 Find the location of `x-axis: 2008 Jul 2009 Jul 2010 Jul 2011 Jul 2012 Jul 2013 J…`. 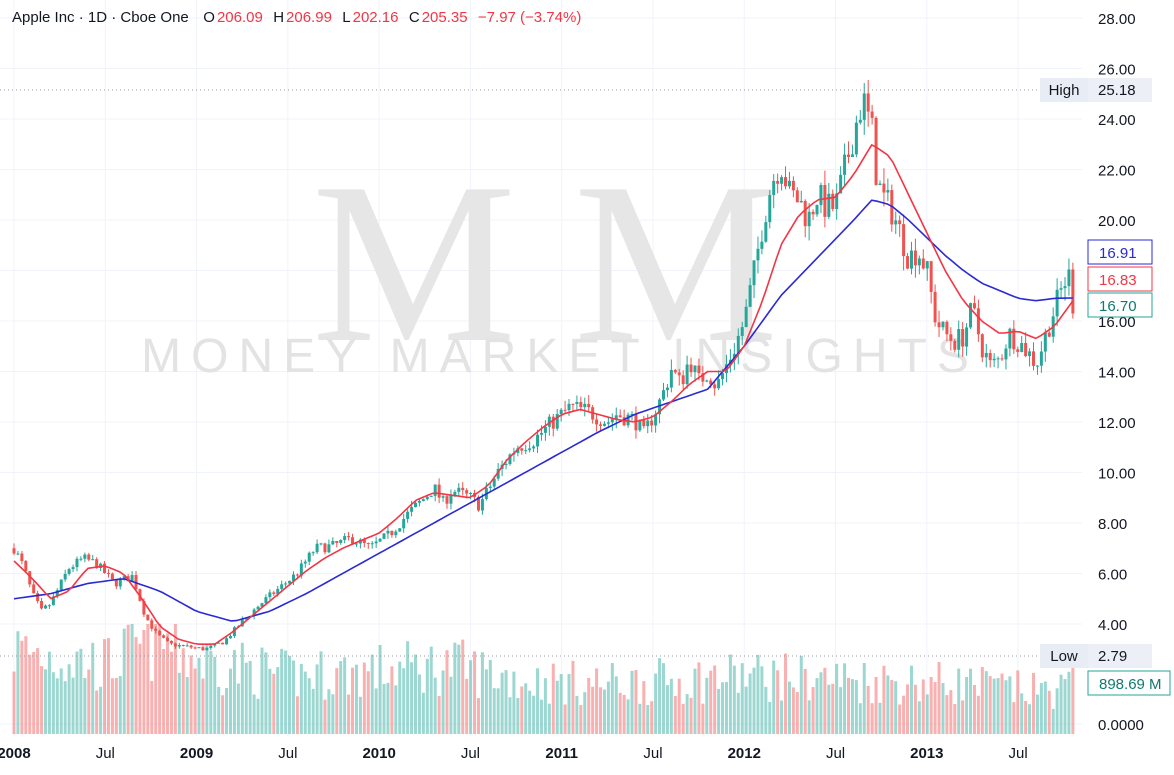

x-axis: 2008 Jul 2009 Jul 2010 Jul 2011 Jul 2012 Jul 2013 J… is located at coordinates (514, 753).